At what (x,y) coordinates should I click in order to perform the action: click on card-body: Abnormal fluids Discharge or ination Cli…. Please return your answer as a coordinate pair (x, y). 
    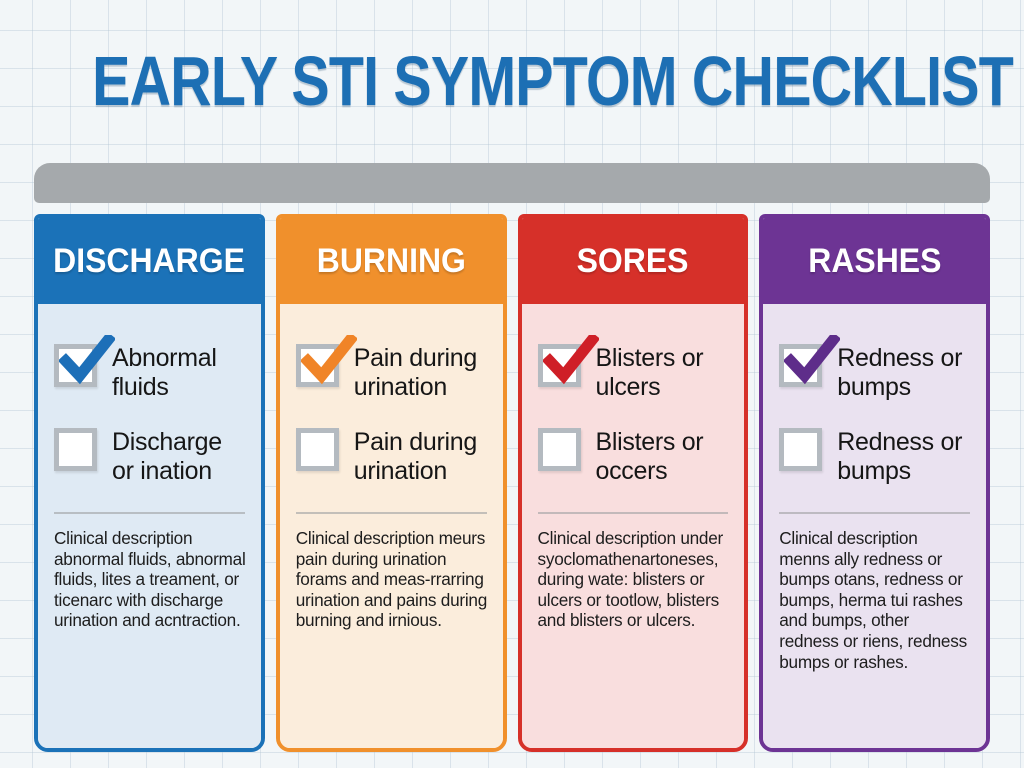
    Looking at the image, I should click on (149, 526).